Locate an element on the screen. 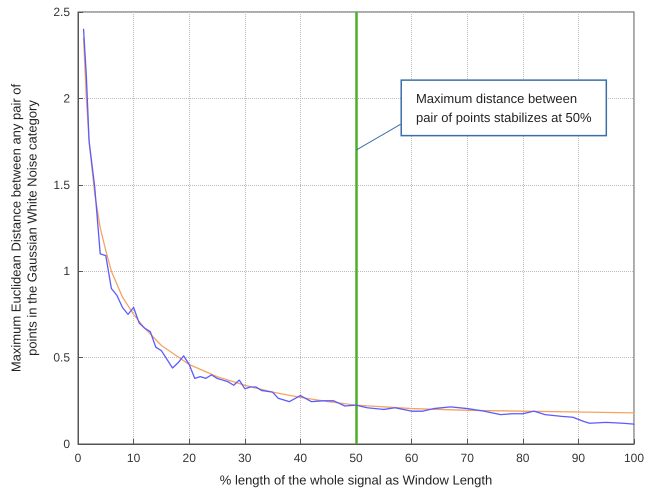 This screenshot has width=647, height=493. x-tick-label: 90 is located at coordinates (579, 458).